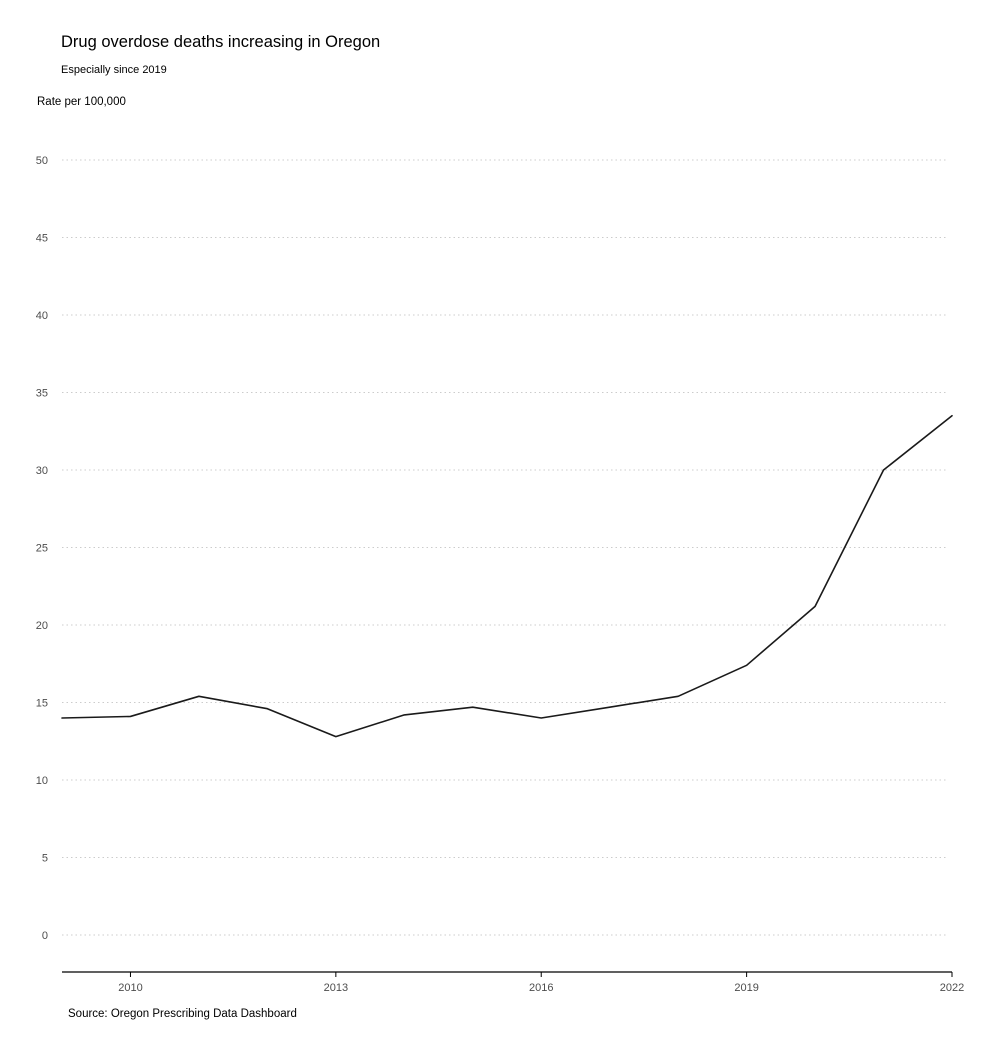 The image size is (990, 1063). Describe the element at coordinates (45, 936) in the screenshot. I see `y-tick-label-0: 0` at that location.